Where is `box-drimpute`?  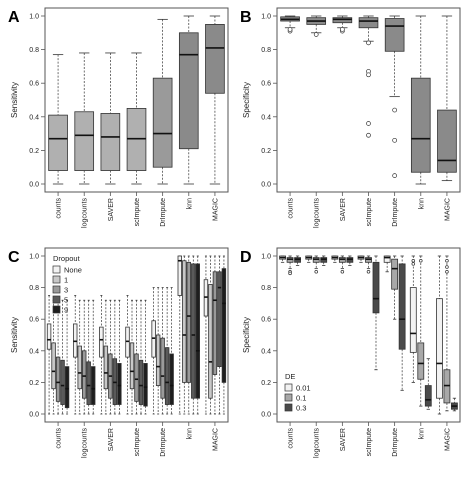 box-drimpute is located at coordinates (162, 101).